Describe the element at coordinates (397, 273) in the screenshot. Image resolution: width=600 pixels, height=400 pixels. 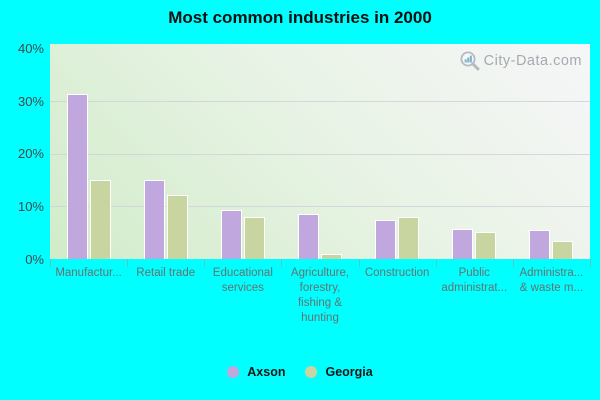
I see `x-axis-label-5: Construction` at that location.